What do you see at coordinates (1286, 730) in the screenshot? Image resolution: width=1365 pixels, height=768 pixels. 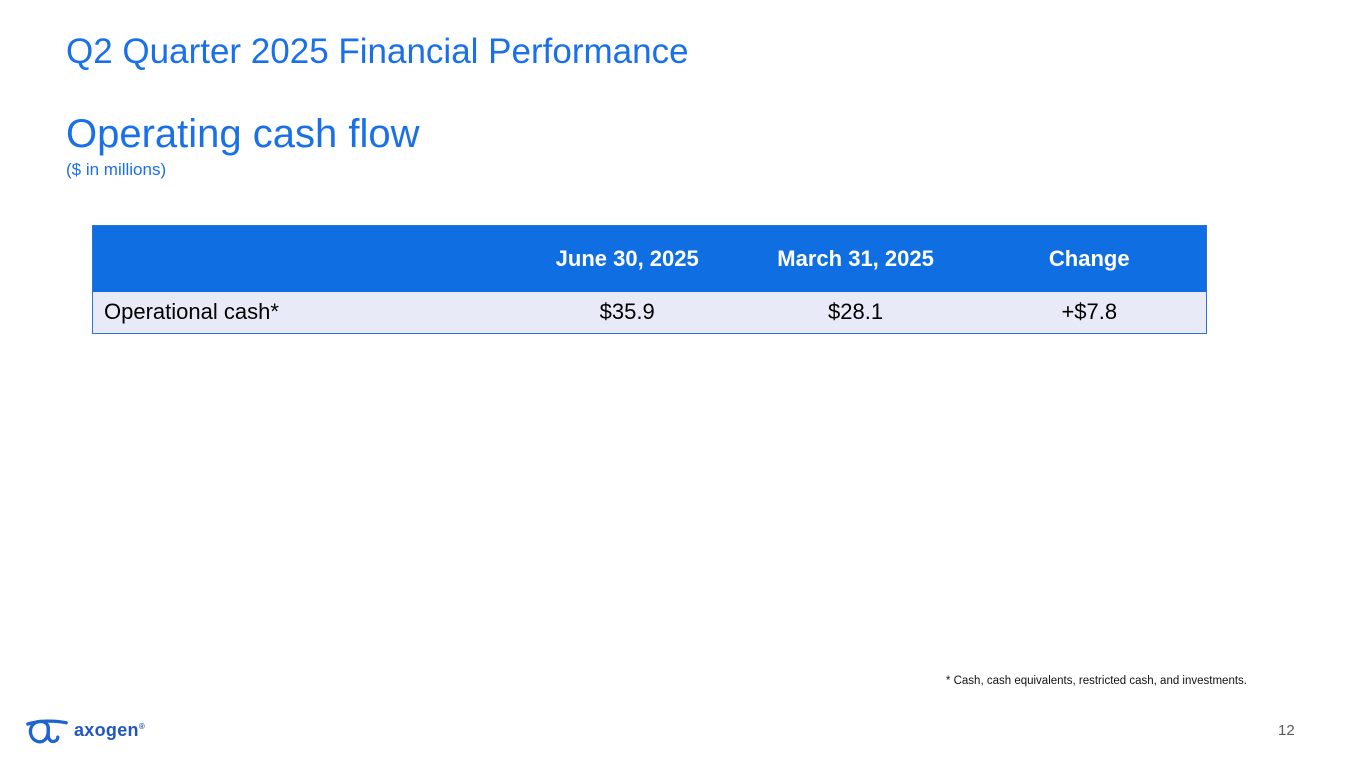 I see `page-number: 12` at bounding box center [1286, 730].